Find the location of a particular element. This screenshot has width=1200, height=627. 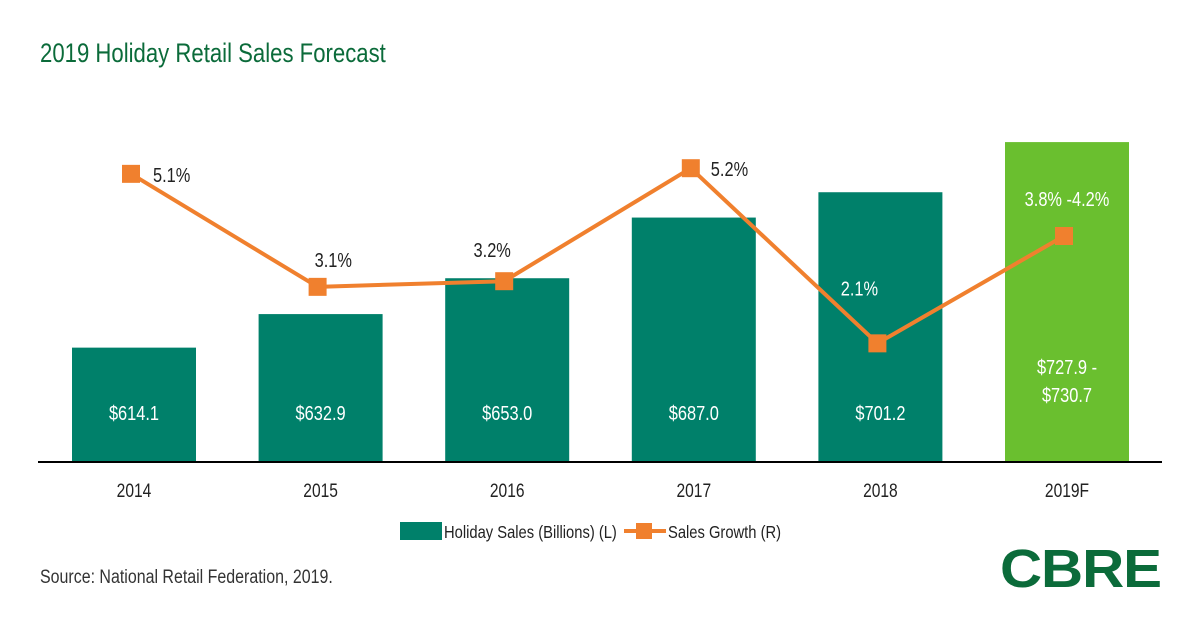

bar-value-label: $653.0 is located at coordinates (507, 412).